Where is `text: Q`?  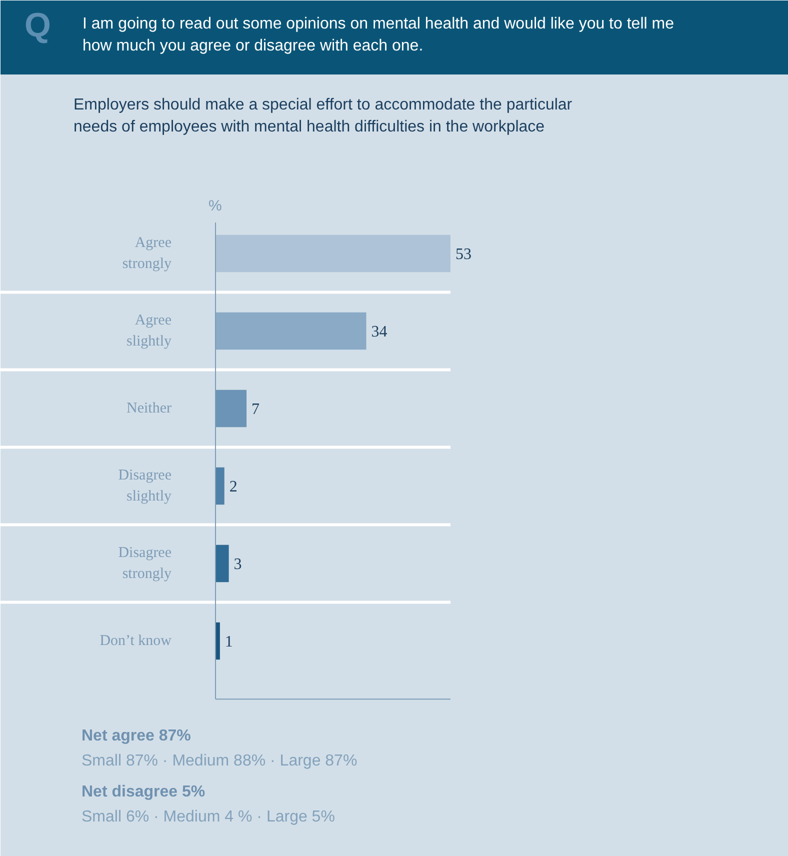
text: Q is located at coordinates (37, 25).